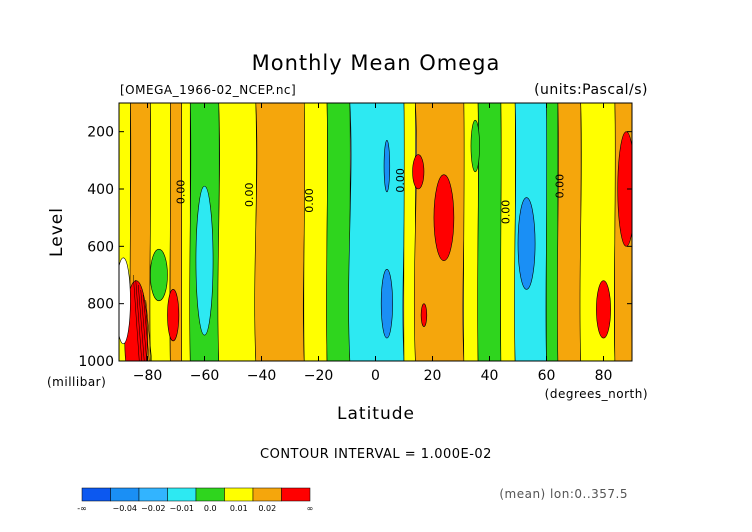  Describe the element at coordinates (563, 494) in the screenshot. I see `footer-mean-lon: (mean) lon:0..357.5` at that location.